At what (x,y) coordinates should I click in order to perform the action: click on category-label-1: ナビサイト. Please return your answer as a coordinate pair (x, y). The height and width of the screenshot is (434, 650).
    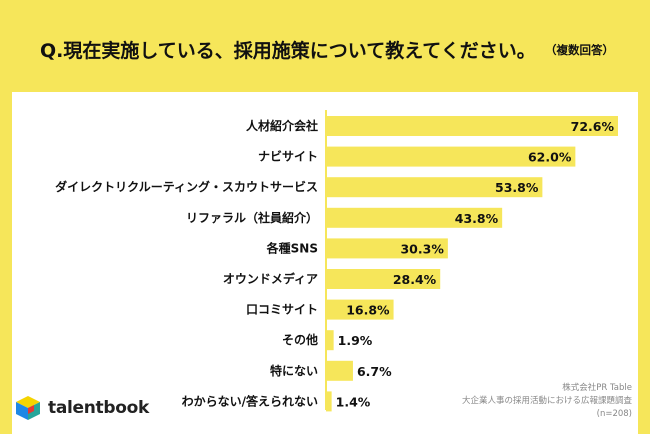
    Looking at the image, I should click on (288, 156).